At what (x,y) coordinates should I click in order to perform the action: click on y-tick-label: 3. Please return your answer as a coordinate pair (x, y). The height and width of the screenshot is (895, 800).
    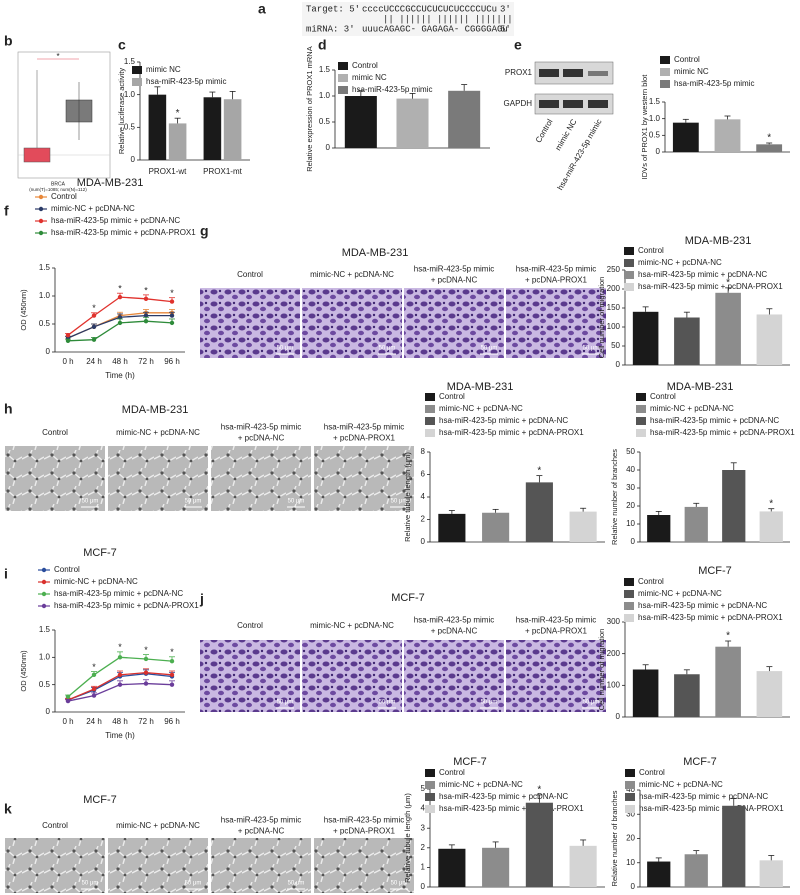
    Looking at the image, I should click on (423, 827).